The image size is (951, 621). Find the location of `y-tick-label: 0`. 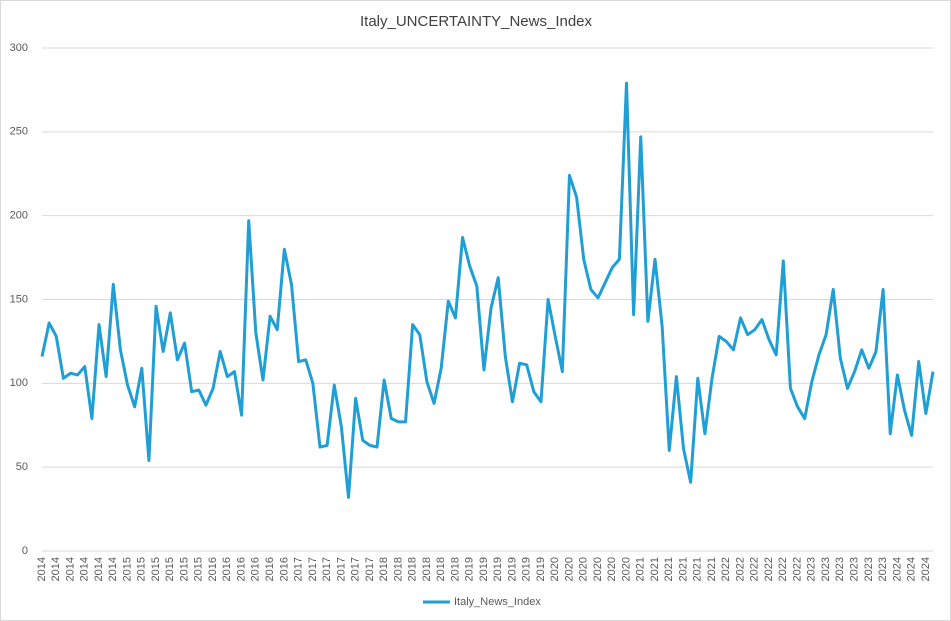

y-tick-label: 0 is located at coordinates (25, 551).